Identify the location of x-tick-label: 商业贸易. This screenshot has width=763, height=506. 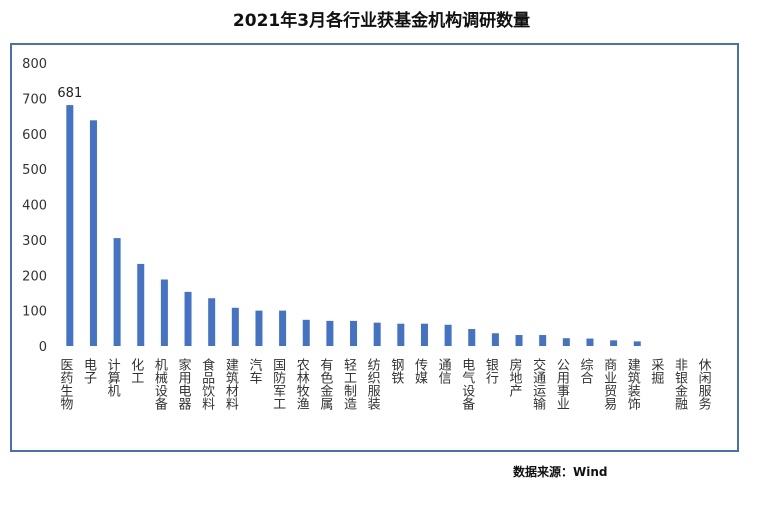
(609, 384).